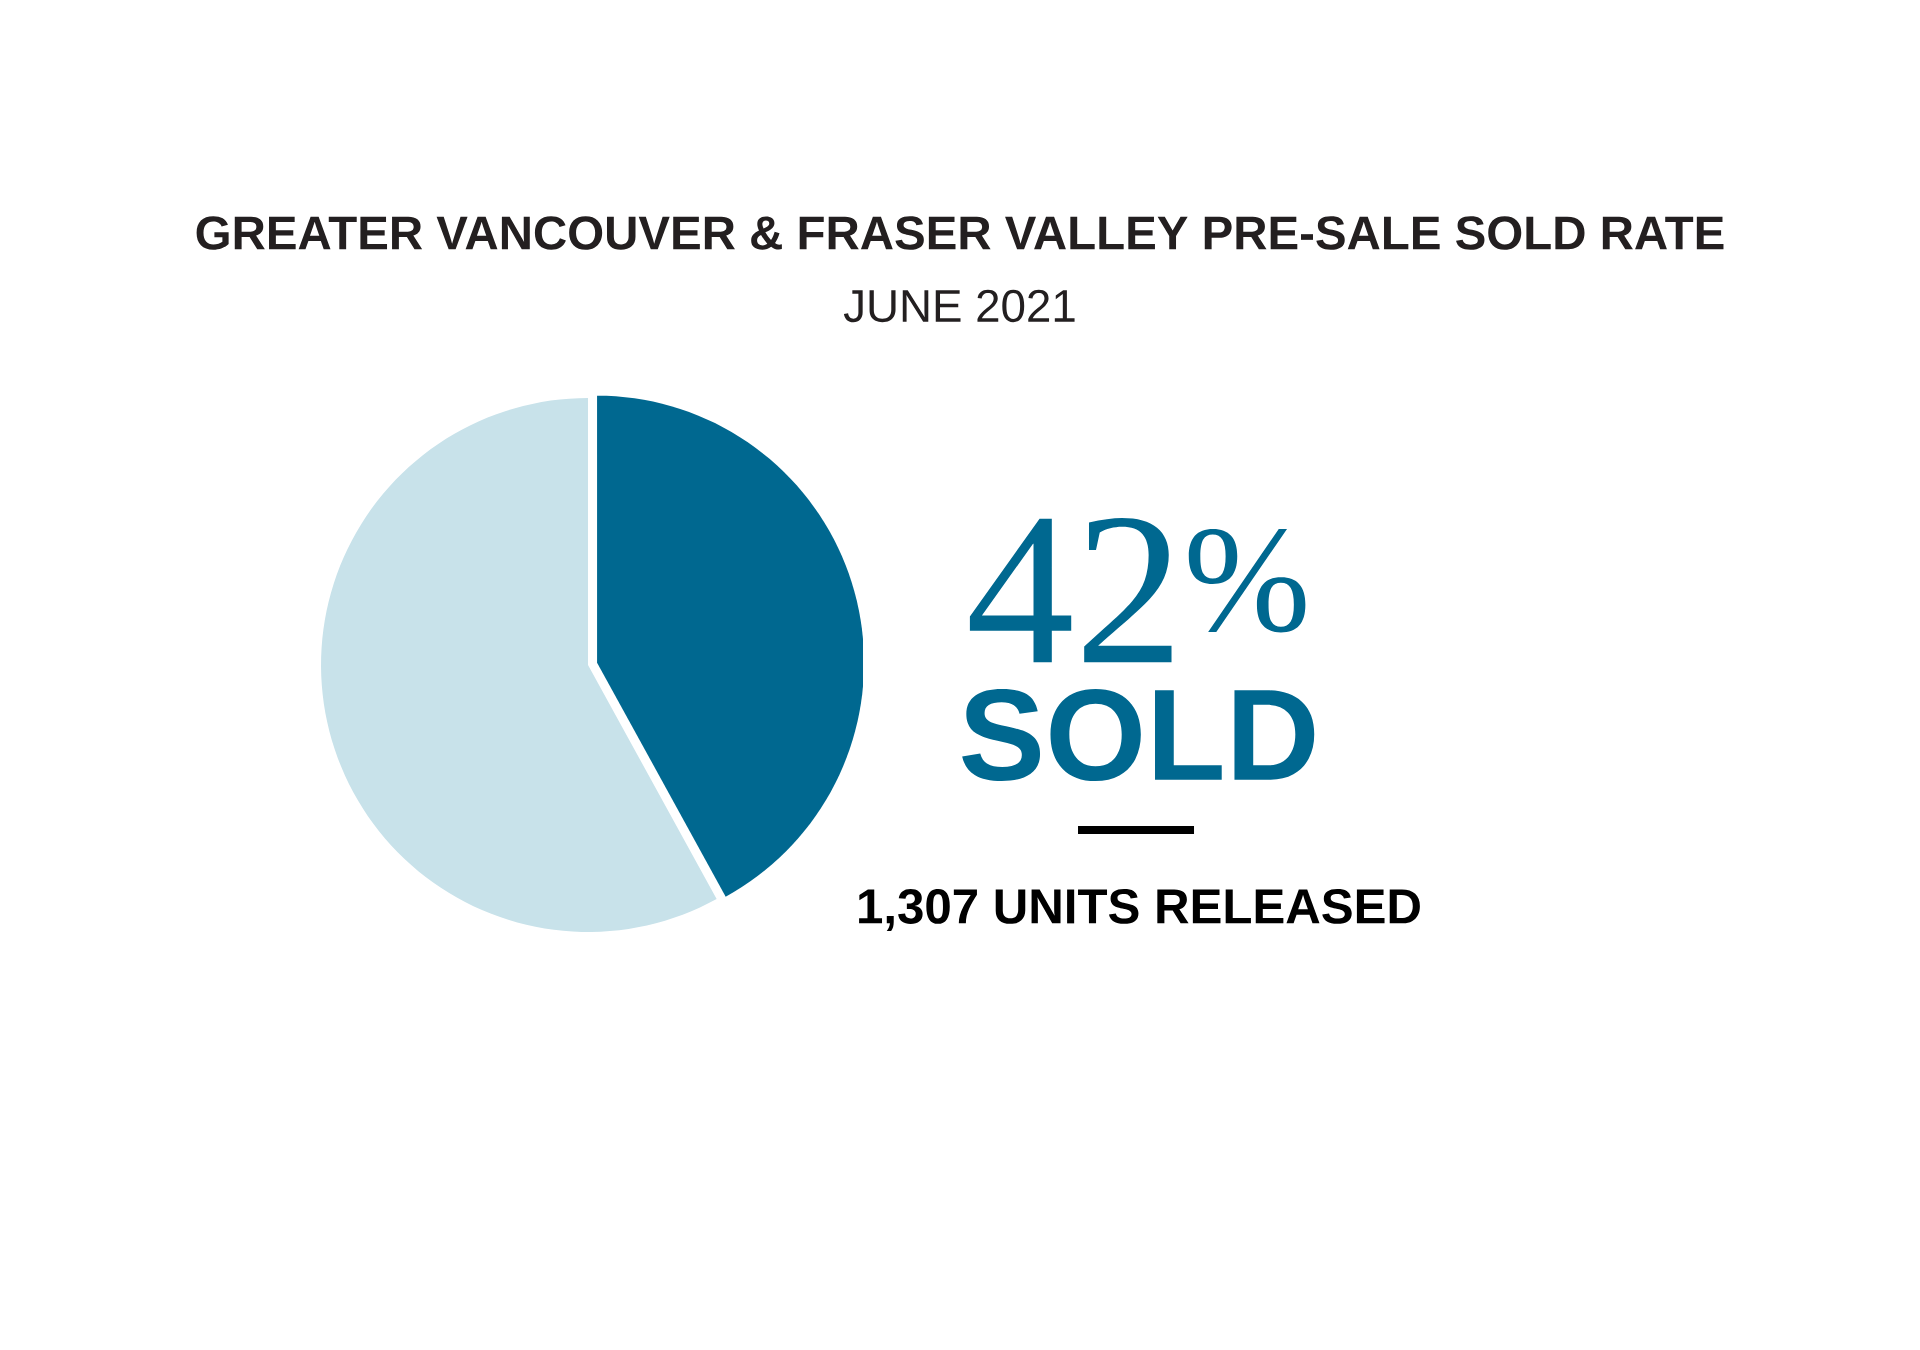 Image resolution: width=1920 pixels, height=1350 pixels. I want to click on slice-label: SOLD, so click(1138, 735).